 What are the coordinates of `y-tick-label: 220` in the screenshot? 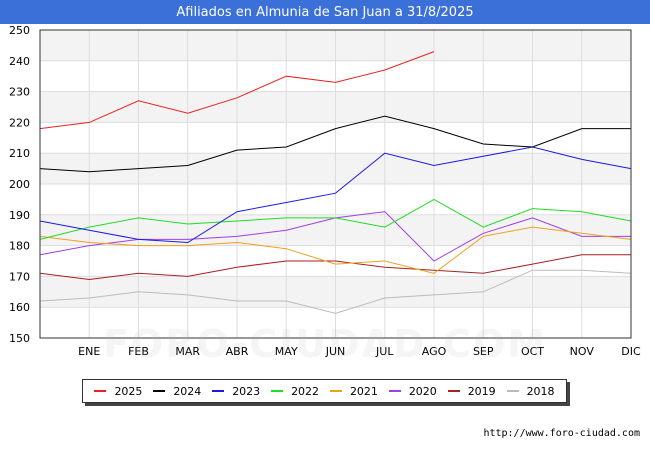 It's located at (19, 122).